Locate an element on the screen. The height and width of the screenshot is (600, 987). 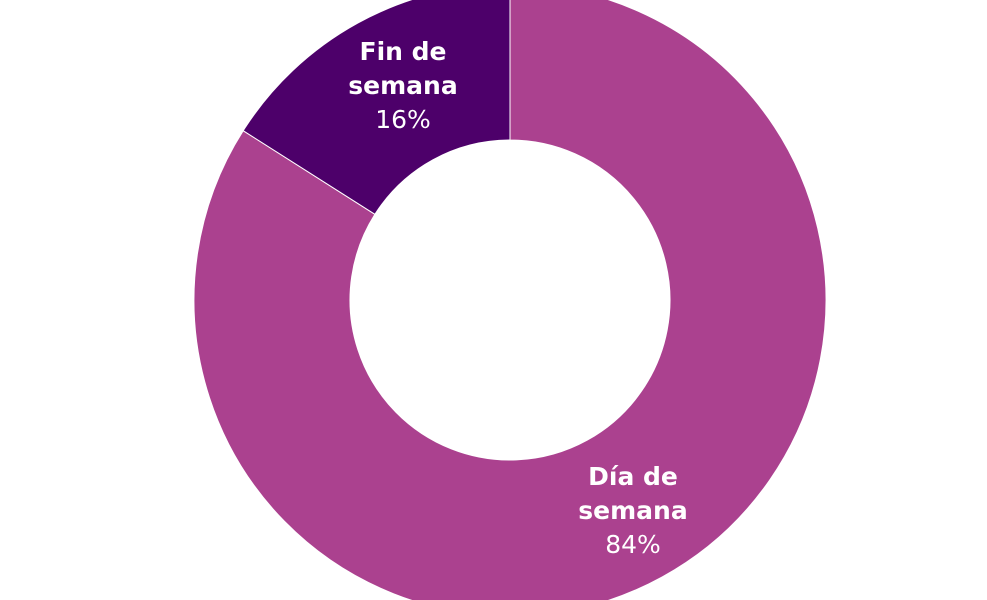
slice-value-label: 84% is located at coordinates (633, 544).